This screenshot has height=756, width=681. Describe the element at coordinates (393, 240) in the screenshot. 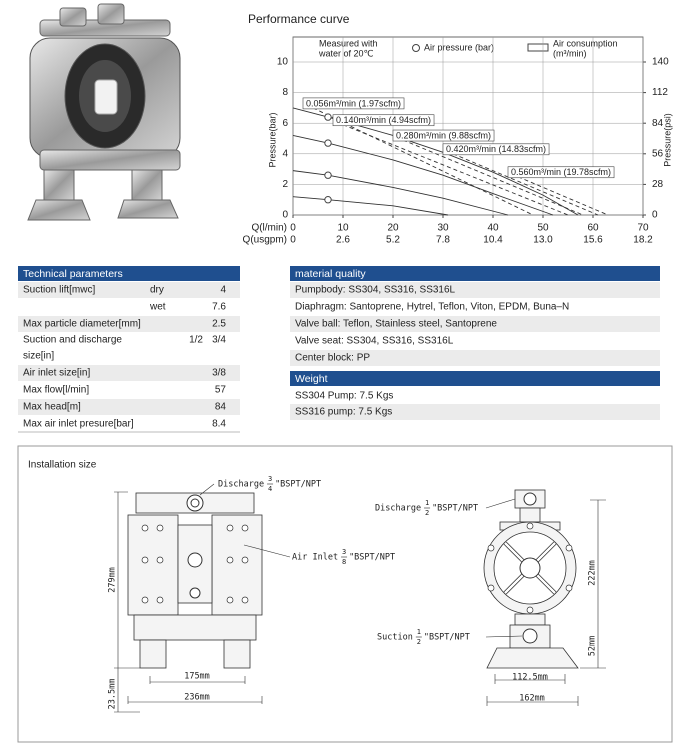

I see `x2-tick-label: 5.2` at that location.